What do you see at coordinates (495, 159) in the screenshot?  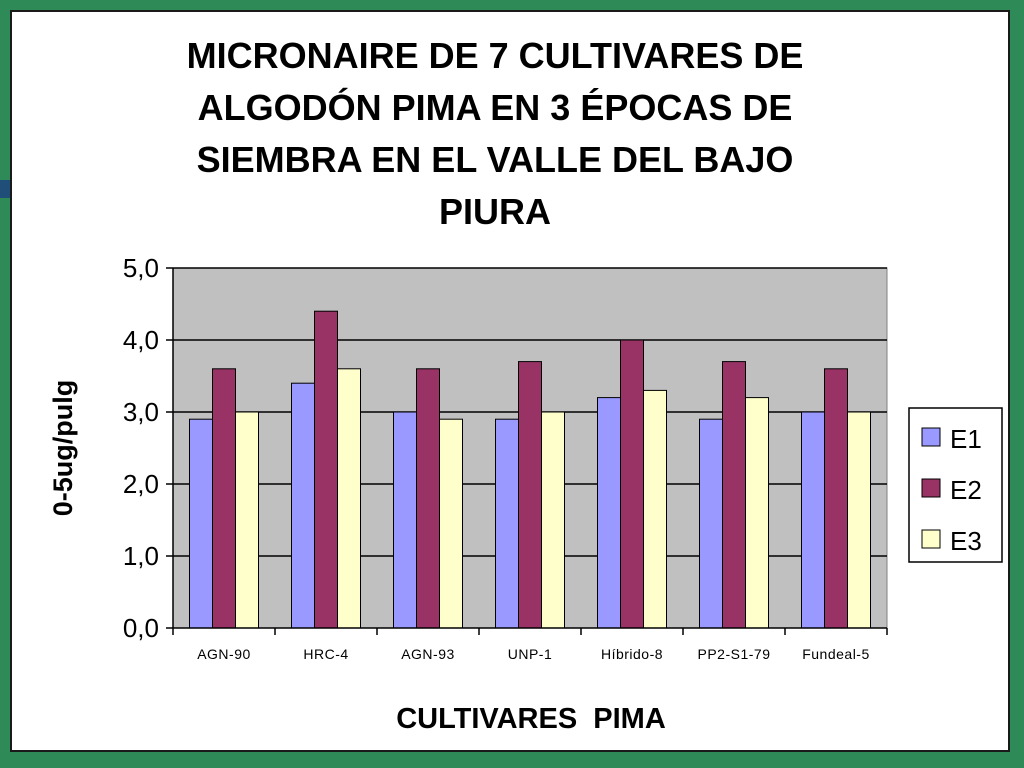 I see `chart-title-line-3: SIEMBRA EN EL VALLE DEL BAJO` at bounding box center [495, 159].